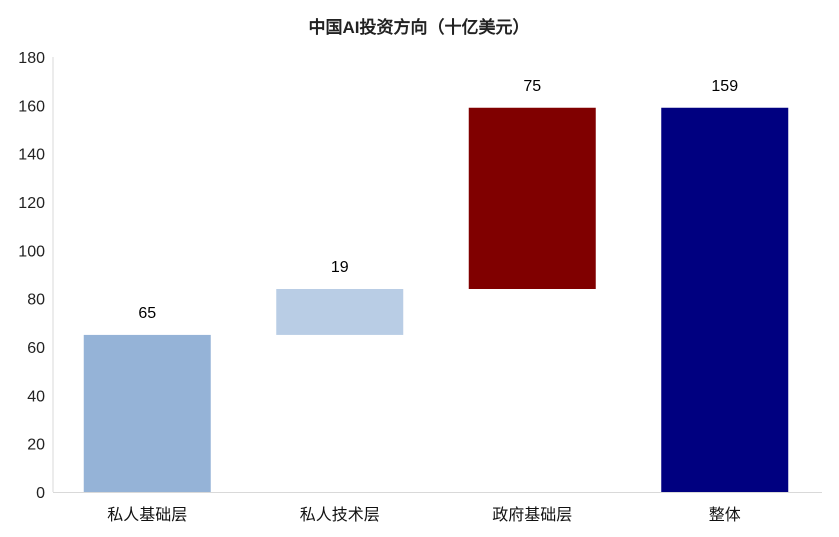  Describe the element at coordinates (340, 267) in the screenshot. I see `data-label: 19` at that location.